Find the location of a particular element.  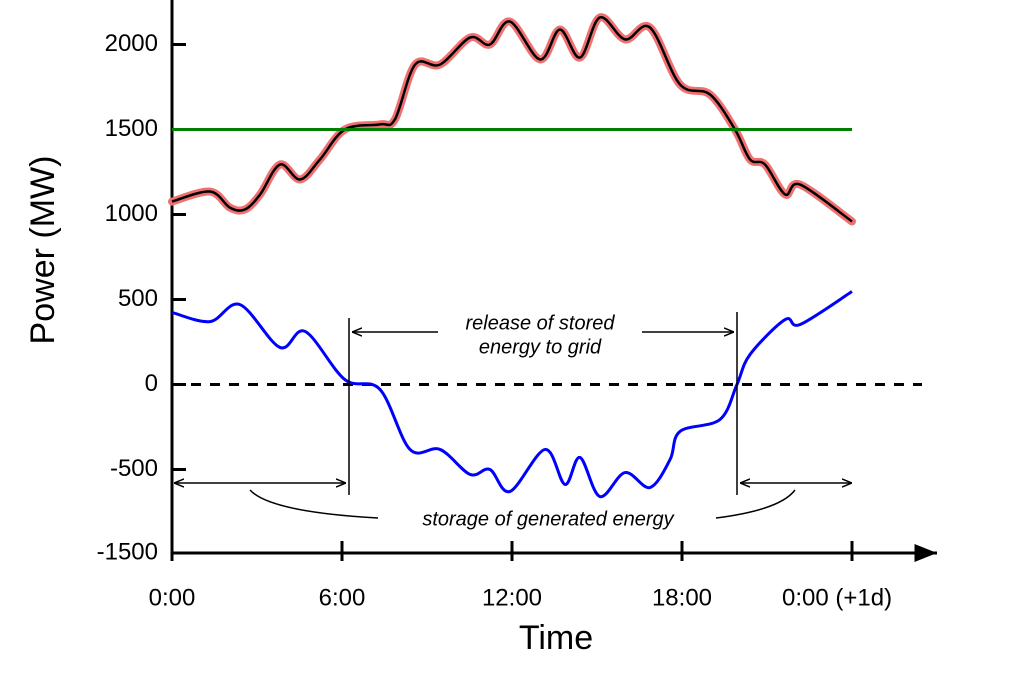

y-tick-label: 1000 is located at coordinates (131, 213).